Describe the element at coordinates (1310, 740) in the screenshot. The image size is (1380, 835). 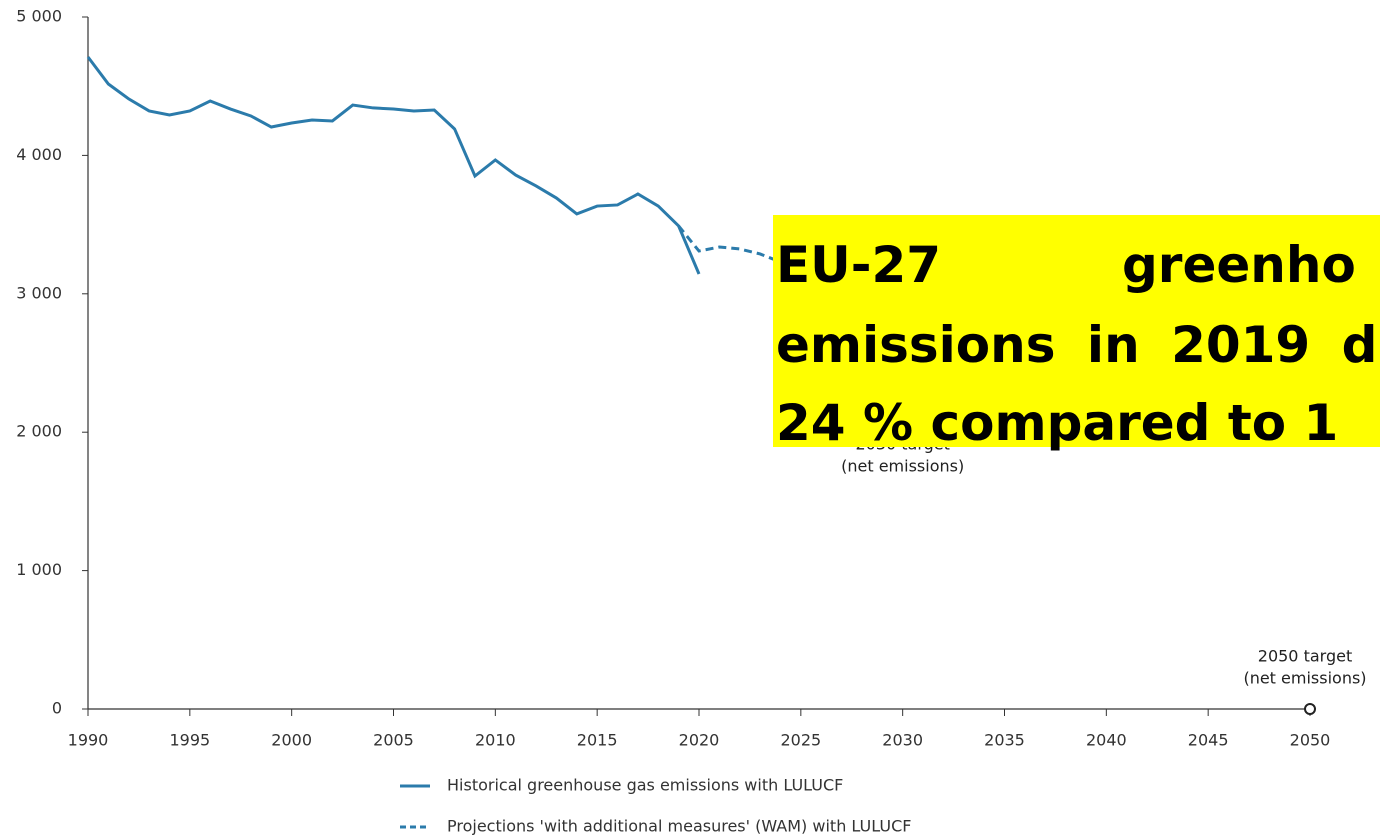
I see `x-tick-label: 2050` at that location.